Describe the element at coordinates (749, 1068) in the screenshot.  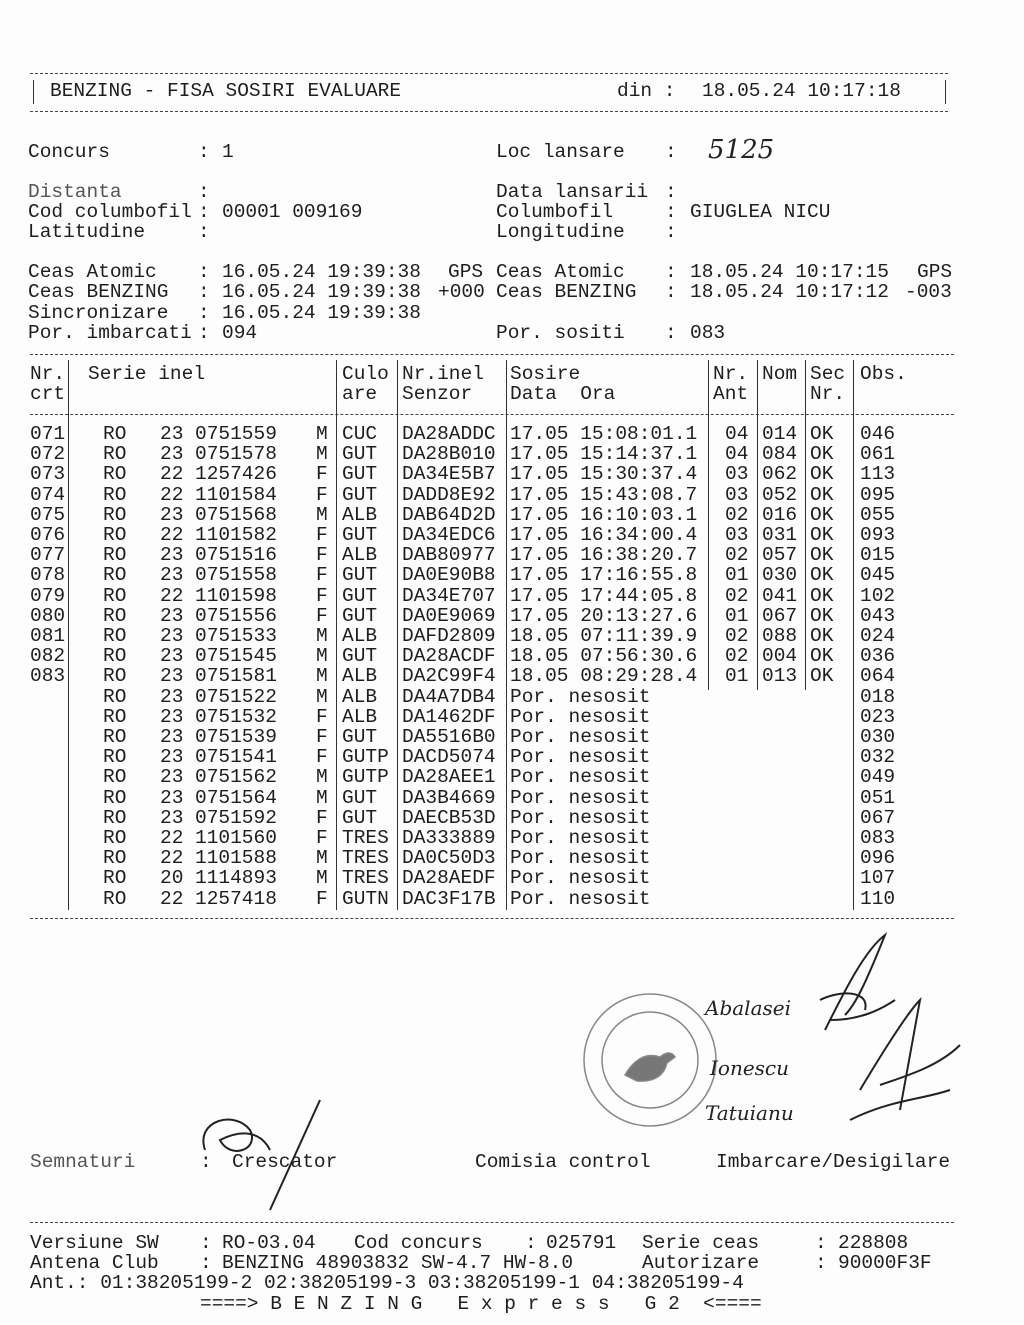
I see `handwritten-name: Ionescu` at that location.